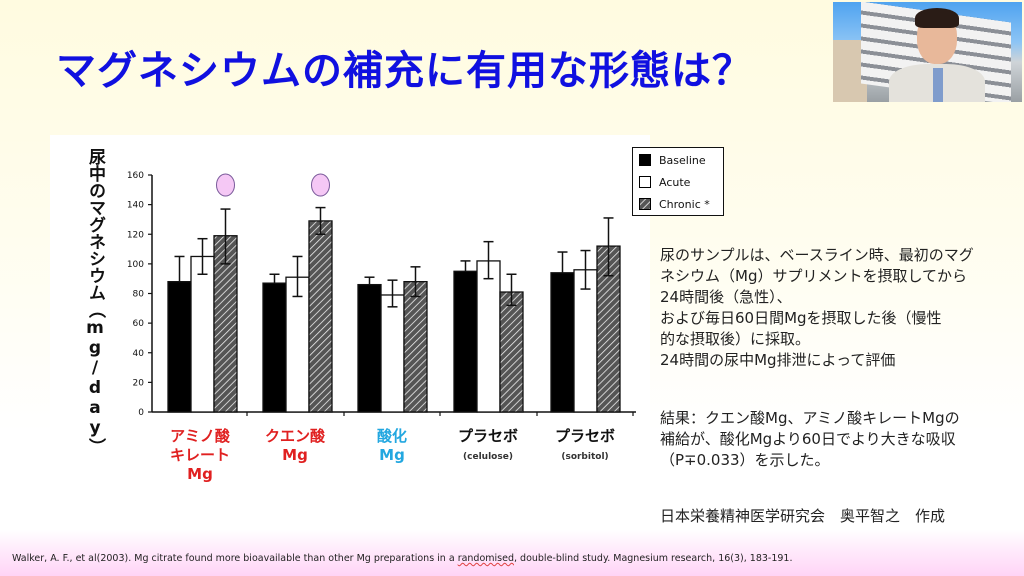 Image resolution: width=1024 pixels, height=576 pixels. What do you see at coordinates (135, 235) in the screenshot?
I see `y-tick-label: 120` at bounding box center [135, 235].